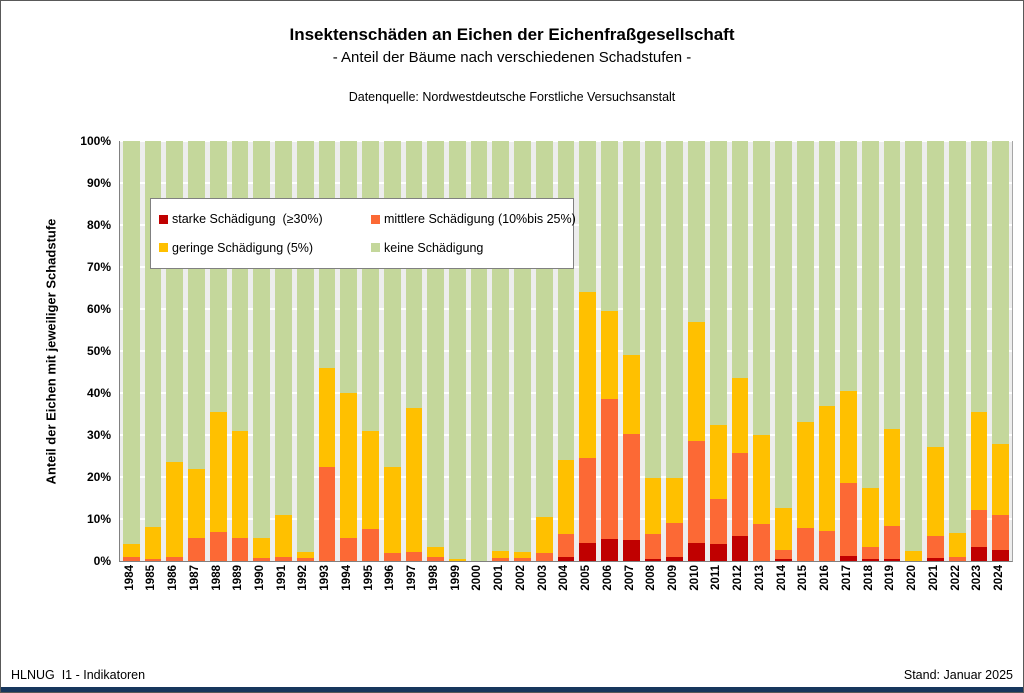 This screenshot has width=1024, height=693. What do you see at coordinates (825, 578) in the screenshot?
I see `x-tick-label: 2016` at bounding box center [825, 578].